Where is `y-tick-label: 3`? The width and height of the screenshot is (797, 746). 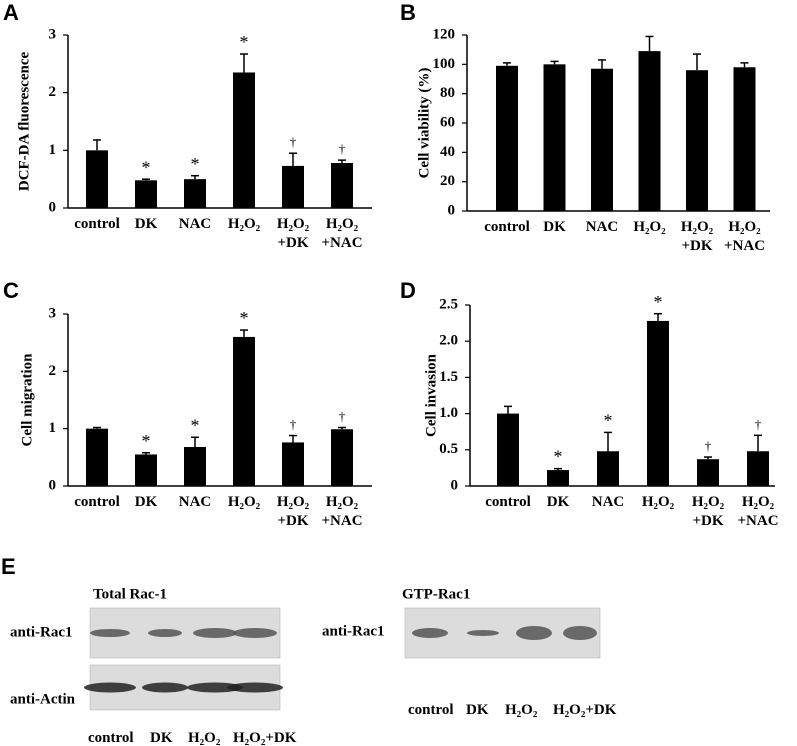
y-tick-label: 3 is located at coordinates (53, 313).